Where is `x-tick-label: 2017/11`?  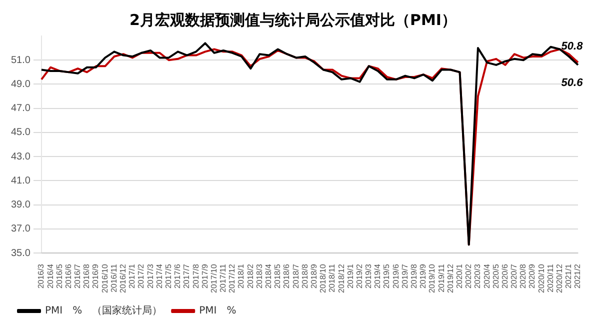 x-tick-label: 2017/11 is located at coordinates (223, 278).